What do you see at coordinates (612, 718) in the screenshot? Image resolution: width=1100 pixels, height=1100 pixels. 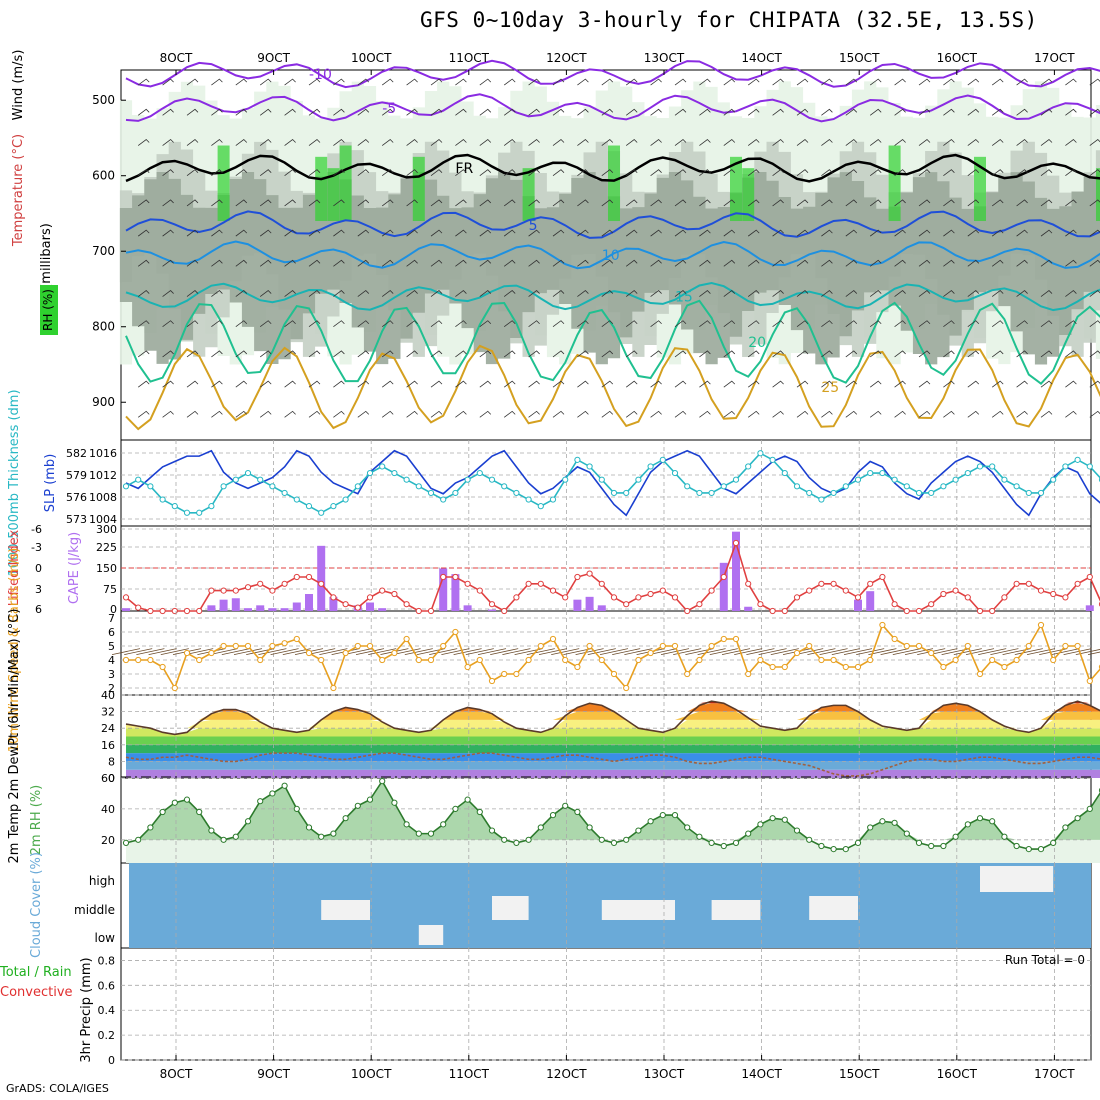 I see `2m-temp-line` at bounding box center [612, 718].